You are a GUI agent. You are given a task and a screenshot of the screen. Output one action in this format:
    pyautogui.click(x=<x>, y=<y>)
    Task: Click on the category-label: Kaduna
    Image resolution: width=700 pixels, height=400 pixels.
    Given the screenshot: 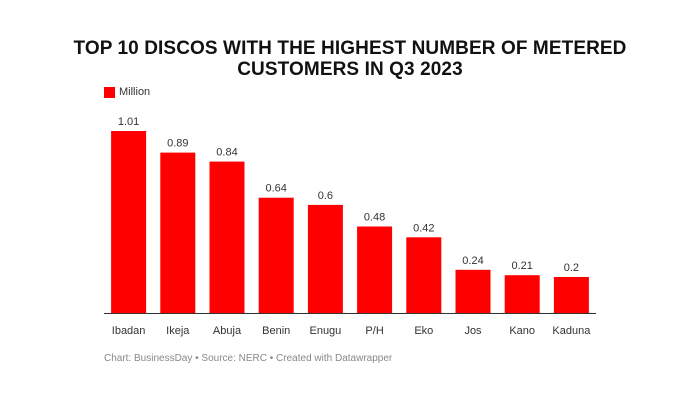 What is the action you would take?
    pyautogui.click(x=571, y=331)
    